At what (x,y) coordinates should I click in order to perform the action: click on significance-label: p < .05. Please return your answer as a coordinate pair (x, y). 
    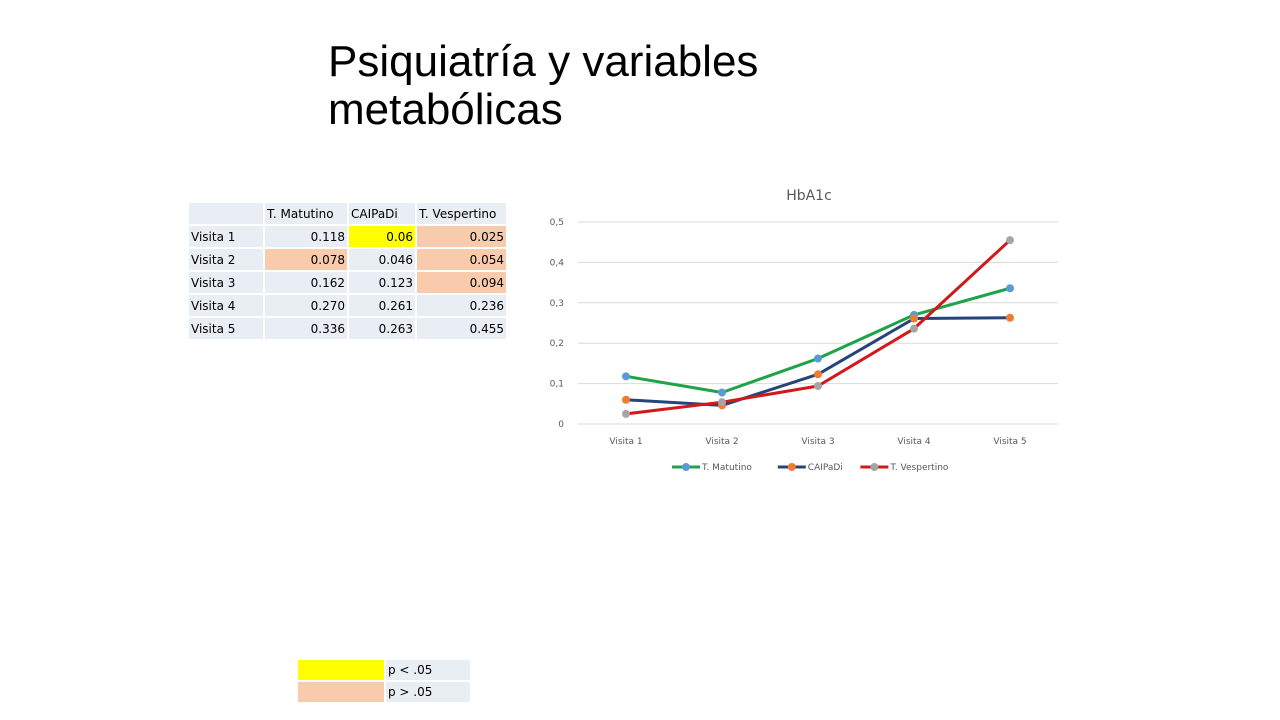
    Looking at the image, I should click on (428, 670).